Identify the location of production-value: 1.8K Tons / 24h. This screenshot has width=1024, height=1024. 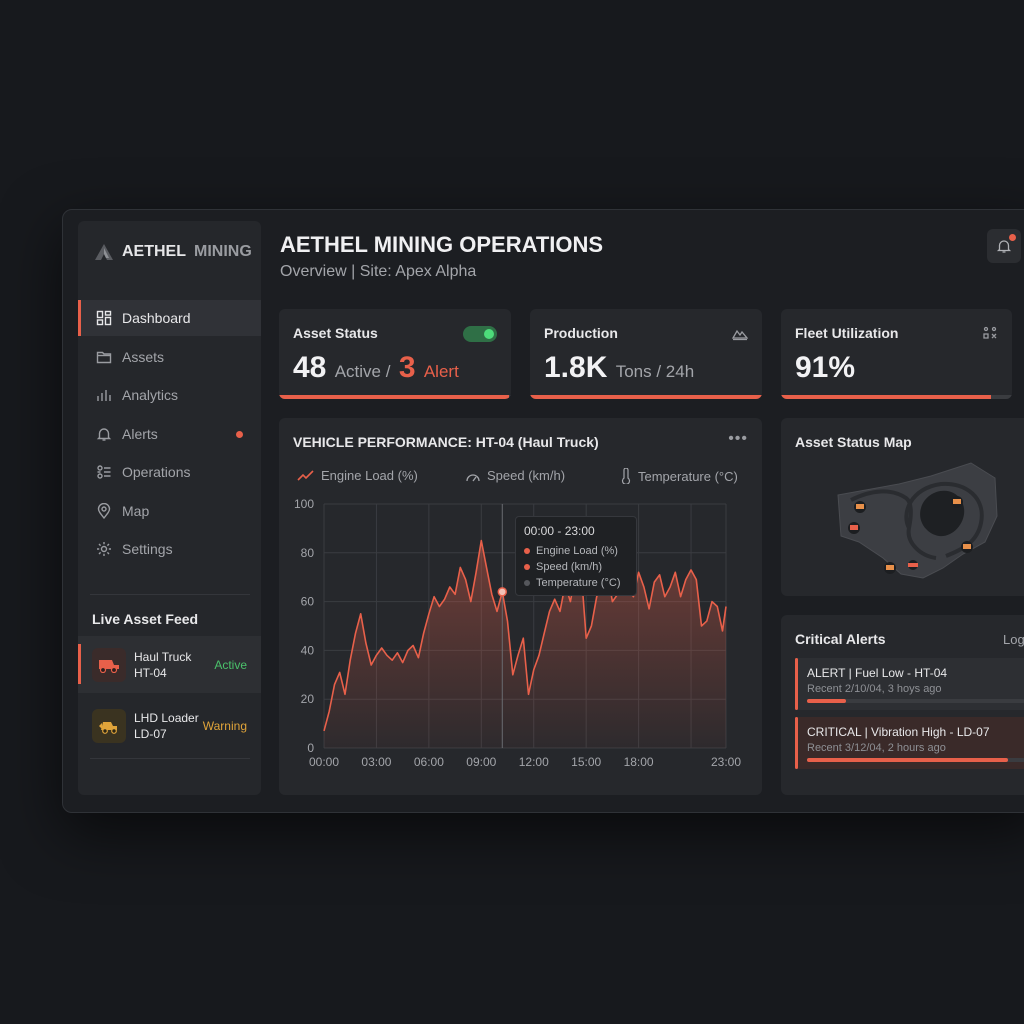
(619, 368).